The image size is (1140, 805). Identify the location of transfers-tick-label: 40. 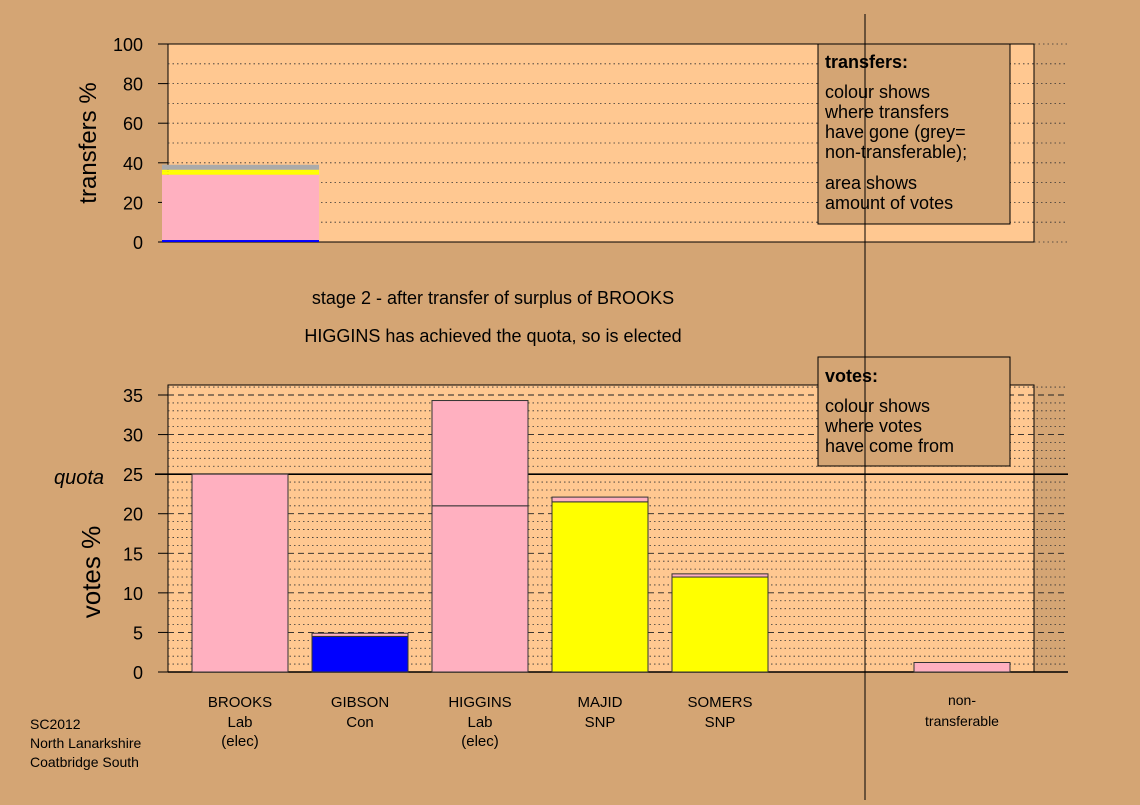
(133, 164).